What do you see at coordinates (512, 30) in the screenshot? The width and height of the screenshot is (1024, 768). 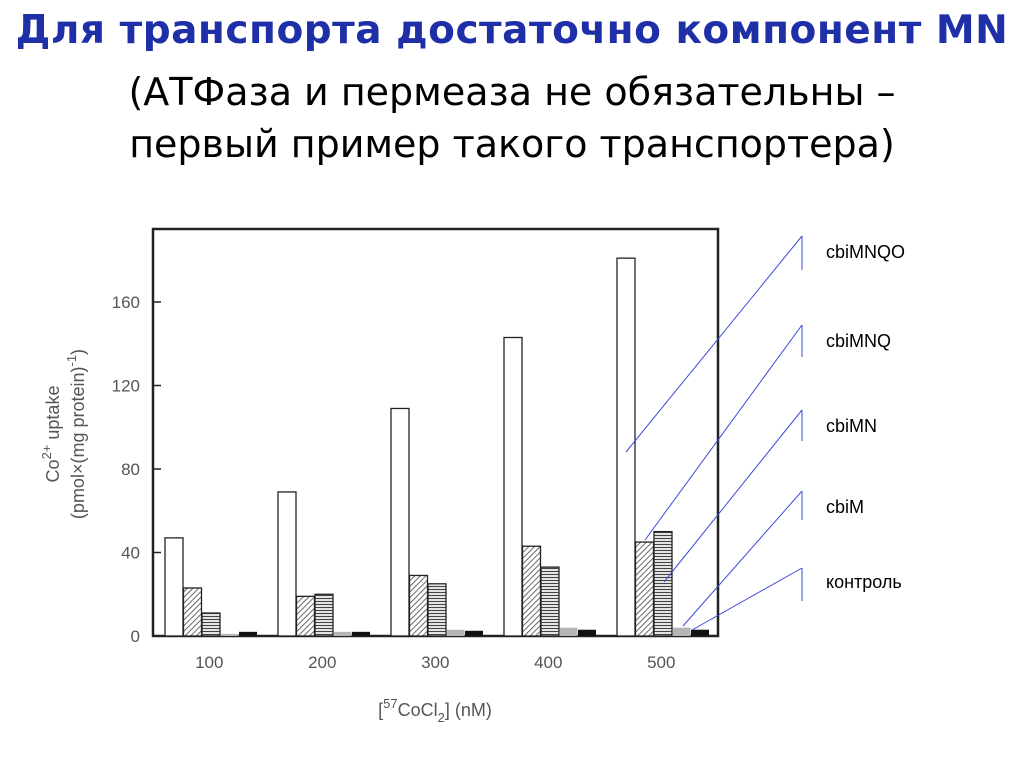 I see `title-line-1: Для транспорта достаточно компонент MN` at bounding box center [512, 30].